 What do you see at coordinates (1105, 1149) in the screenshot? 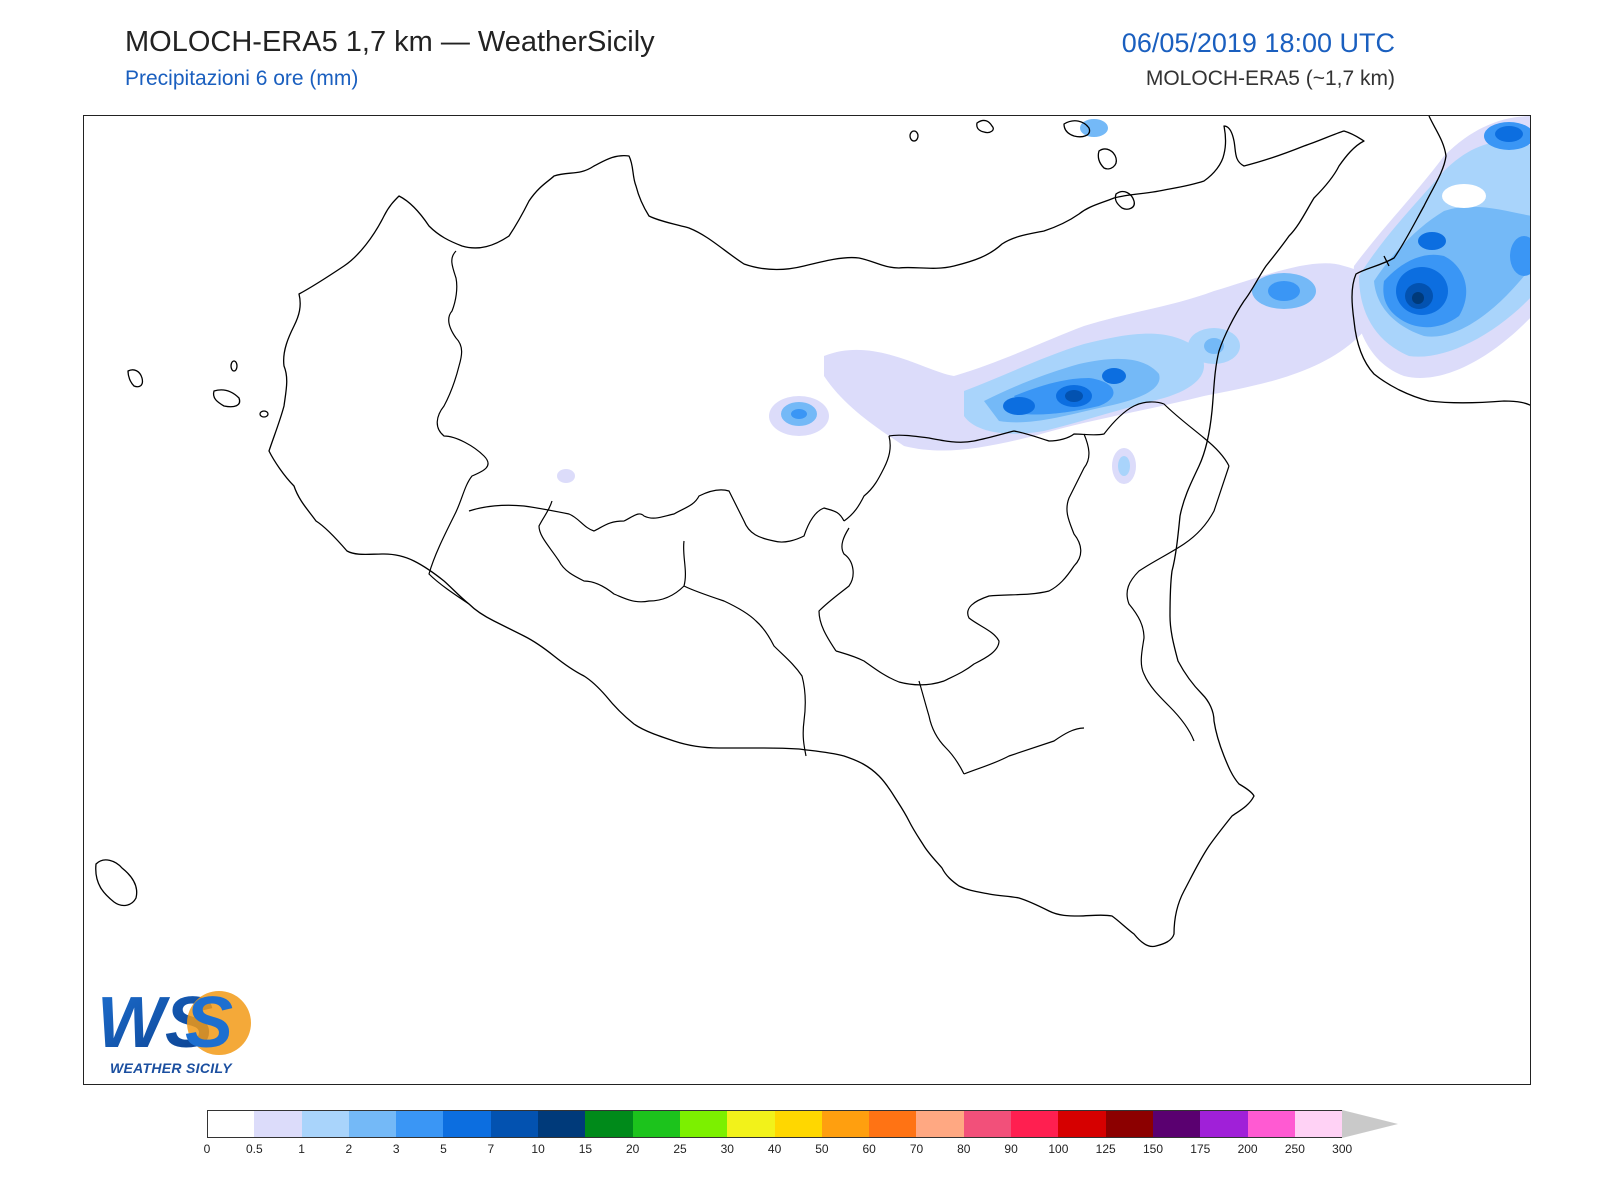
I see `colorbar-tick-label: 125` at bounding box center [1105, 1149].